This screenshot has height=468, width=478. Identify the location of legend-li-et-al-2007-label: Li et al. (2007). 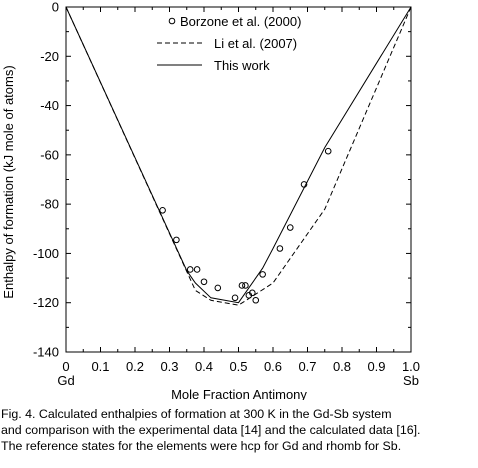
(255, 43).